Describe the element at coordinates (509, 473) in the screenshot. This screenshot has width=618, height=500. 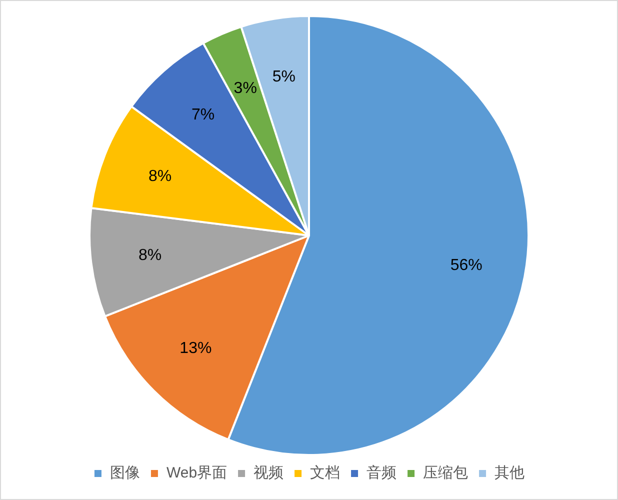
I see `legend-label: 其他` at that location.